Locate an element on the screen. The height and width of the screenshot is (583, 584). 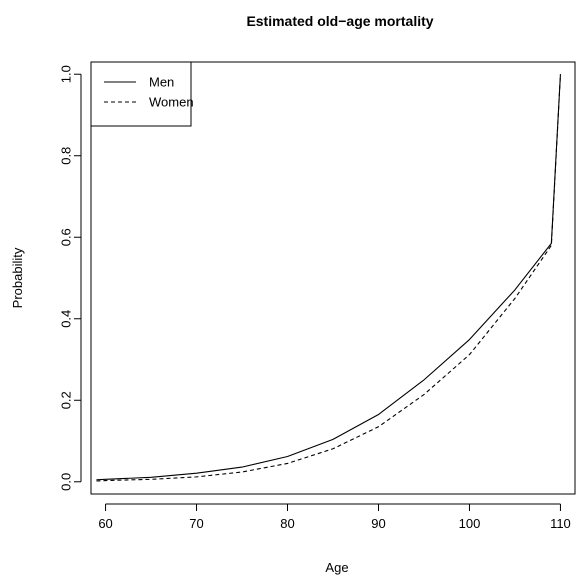
y-tick-label: 0.0 is located at coordinates (66, 482).